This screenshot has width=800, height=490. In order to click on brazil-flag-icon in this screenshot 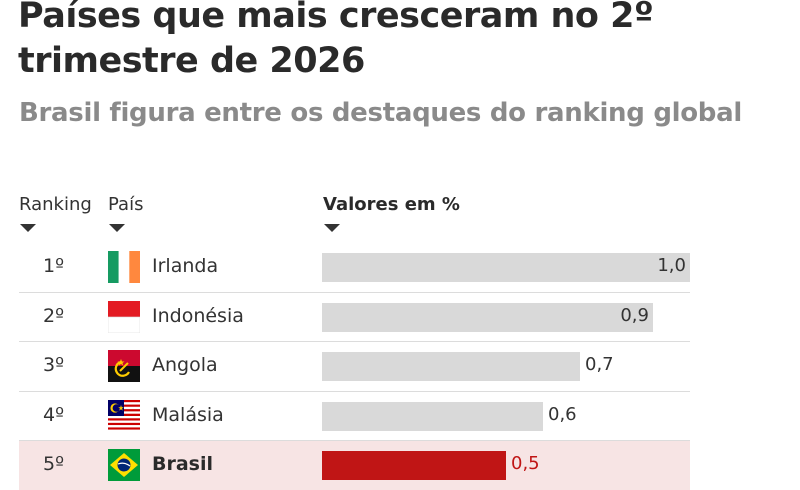, I will do `click(124, 465)`.